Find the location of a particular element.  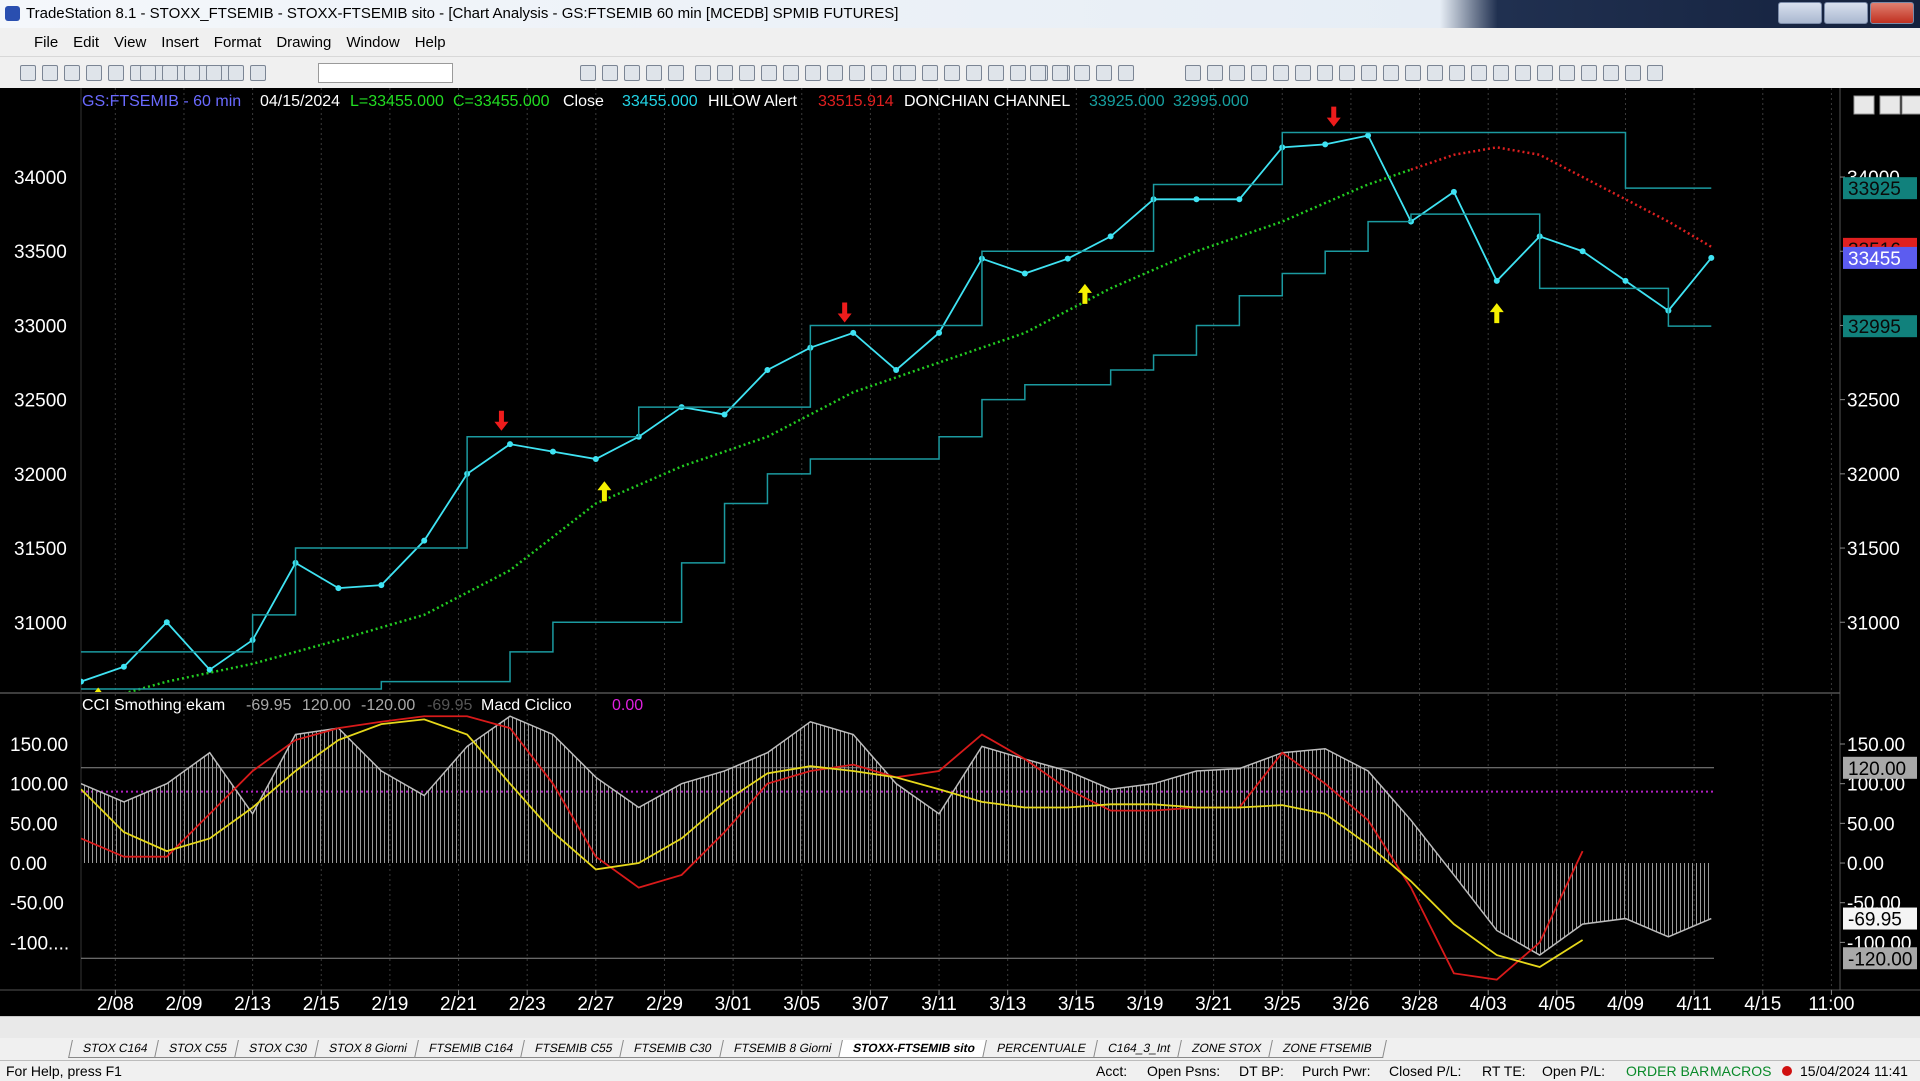

symbol-combo is located at coordinates (385, 73).